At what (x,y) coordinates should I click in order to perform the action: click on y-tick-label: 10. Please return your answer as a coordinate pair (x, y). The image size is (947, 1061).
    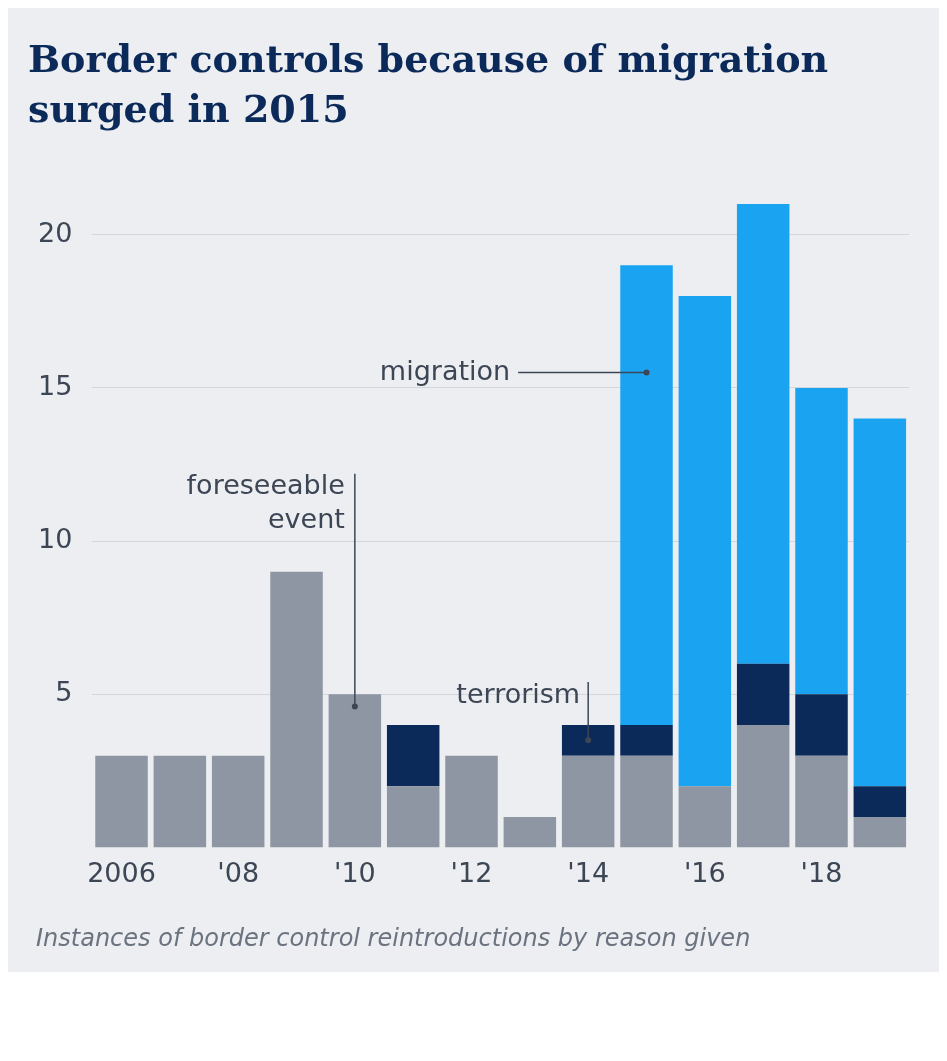
    Looking at the image, I should click on (55, 539).